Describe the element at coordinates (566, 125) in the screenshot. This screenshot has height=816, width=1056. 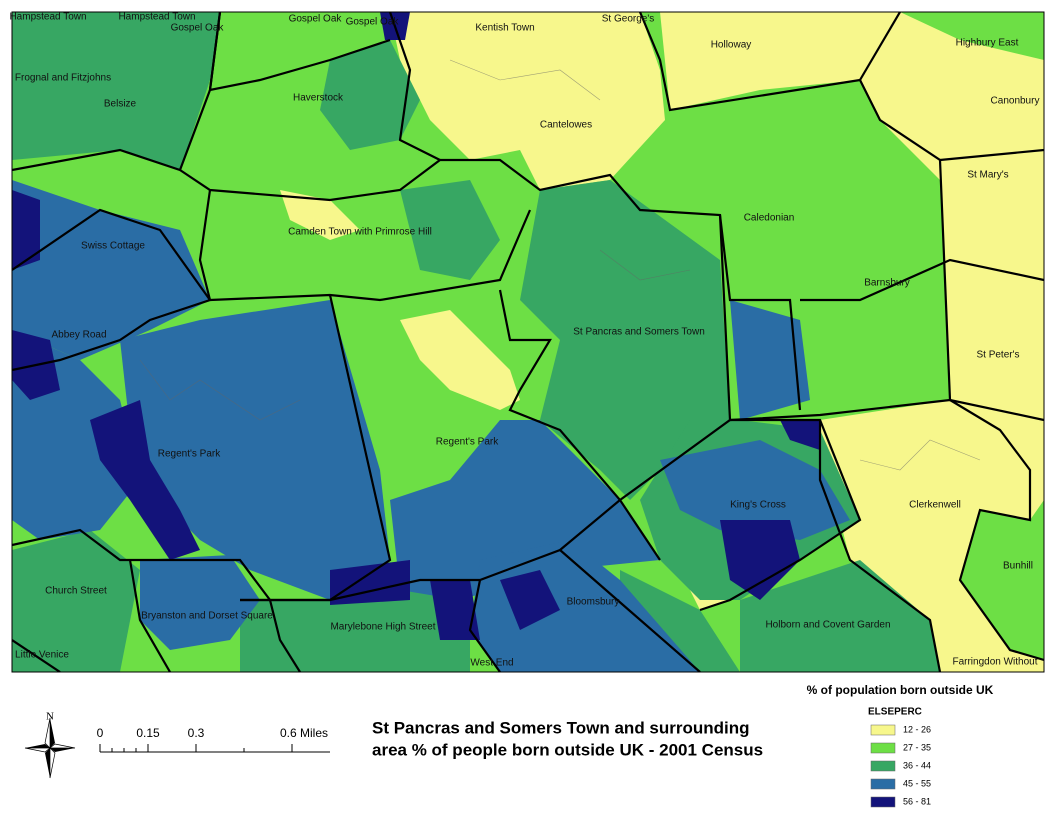
I see `ward-label: Cantelowes` at that location.